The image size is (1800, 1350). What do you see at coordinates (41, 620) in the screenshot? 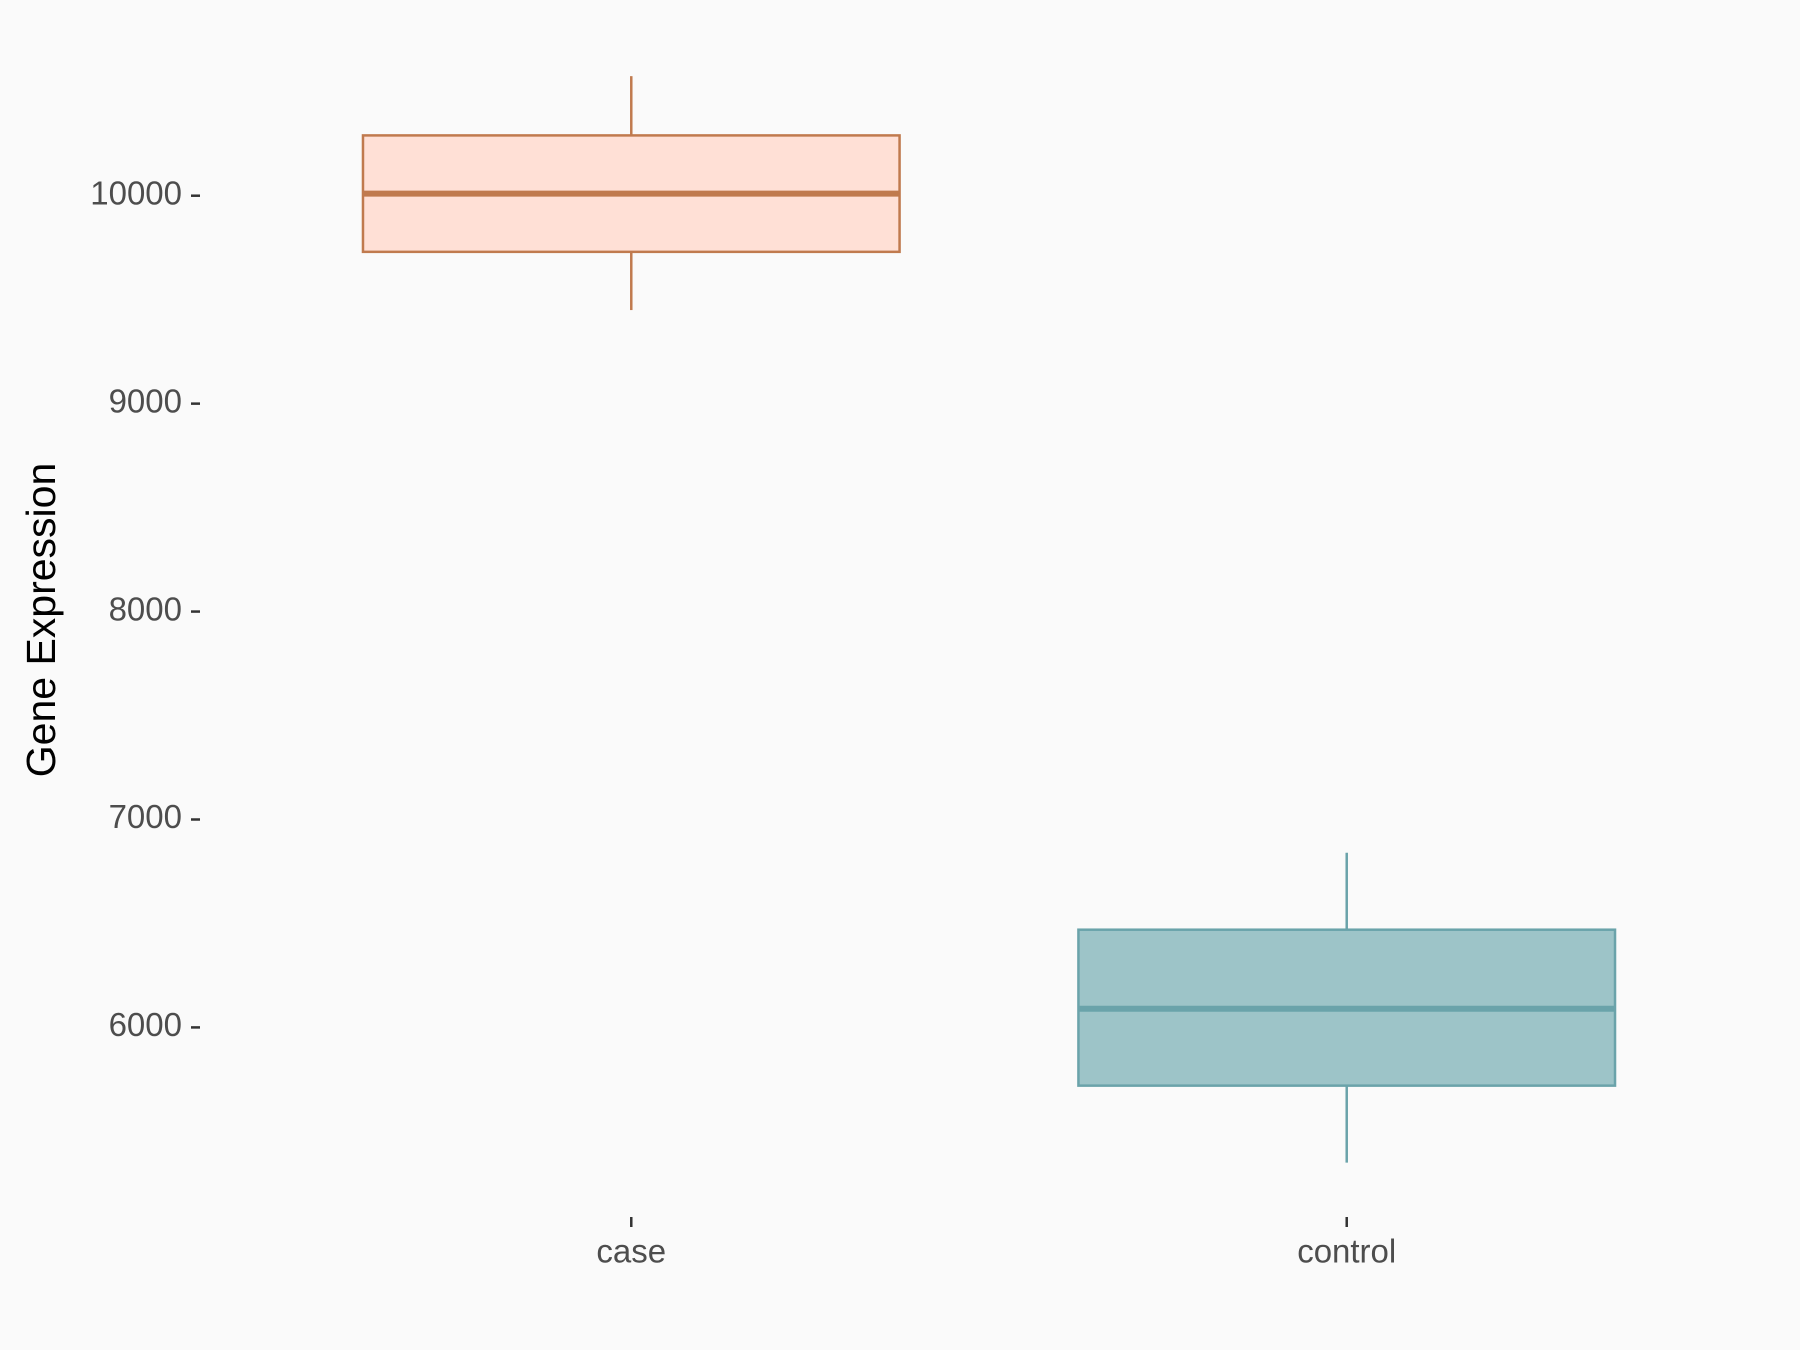
I see `y-axis-title: Gene Expression` at bounding box center [41, 620].